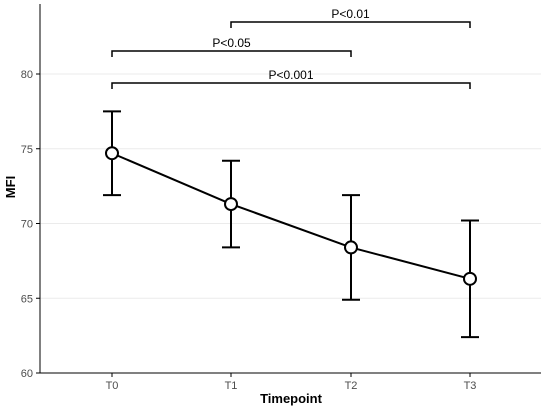  What do you see at coordinates (291, 48) in the screenshot?
I see `significance-annotations: P<0.01 P<0.05 P<0.001` at bounding box center [291, 48].